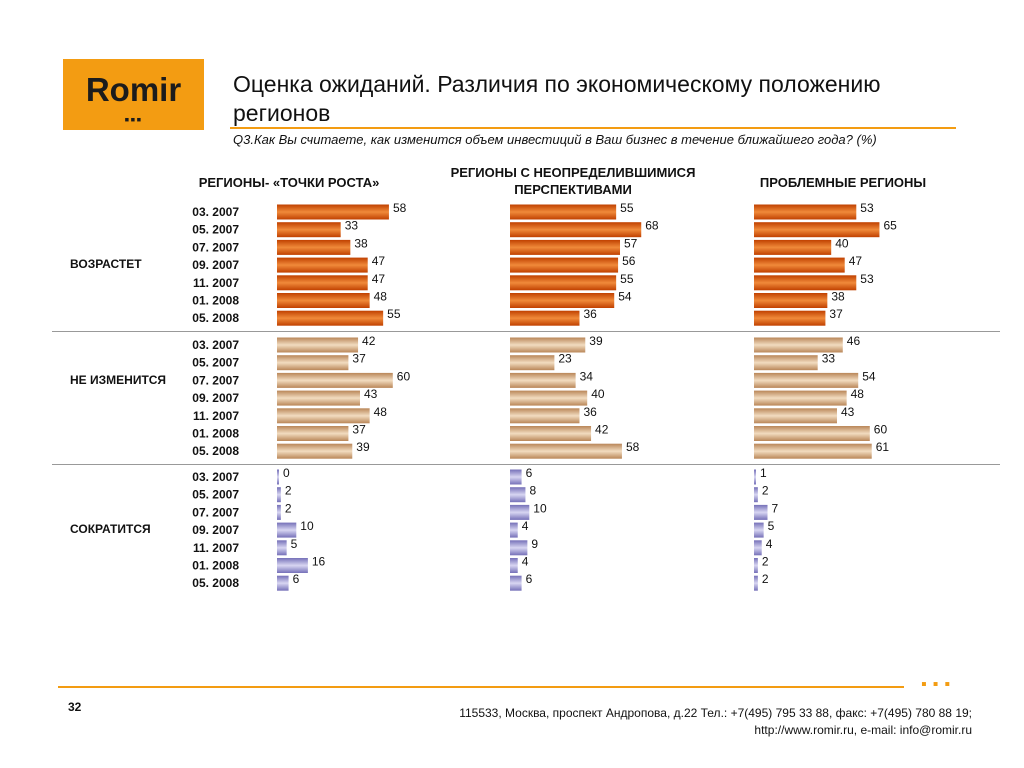 The image size is (1024, 768). What do you see at coordinates (869, 376) in the screenshot?
I see `data-label: 54` at bounding box center [869, 376].